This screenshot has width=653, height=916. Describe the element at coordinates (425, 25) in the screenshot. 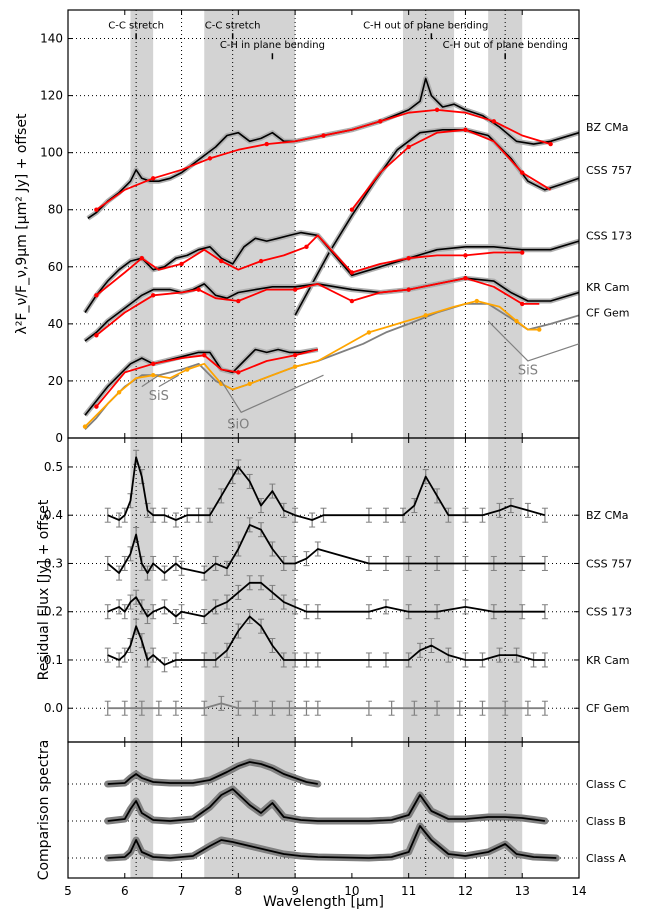

I see `feature-annotation-3: C-H out of plane bending` at that location.